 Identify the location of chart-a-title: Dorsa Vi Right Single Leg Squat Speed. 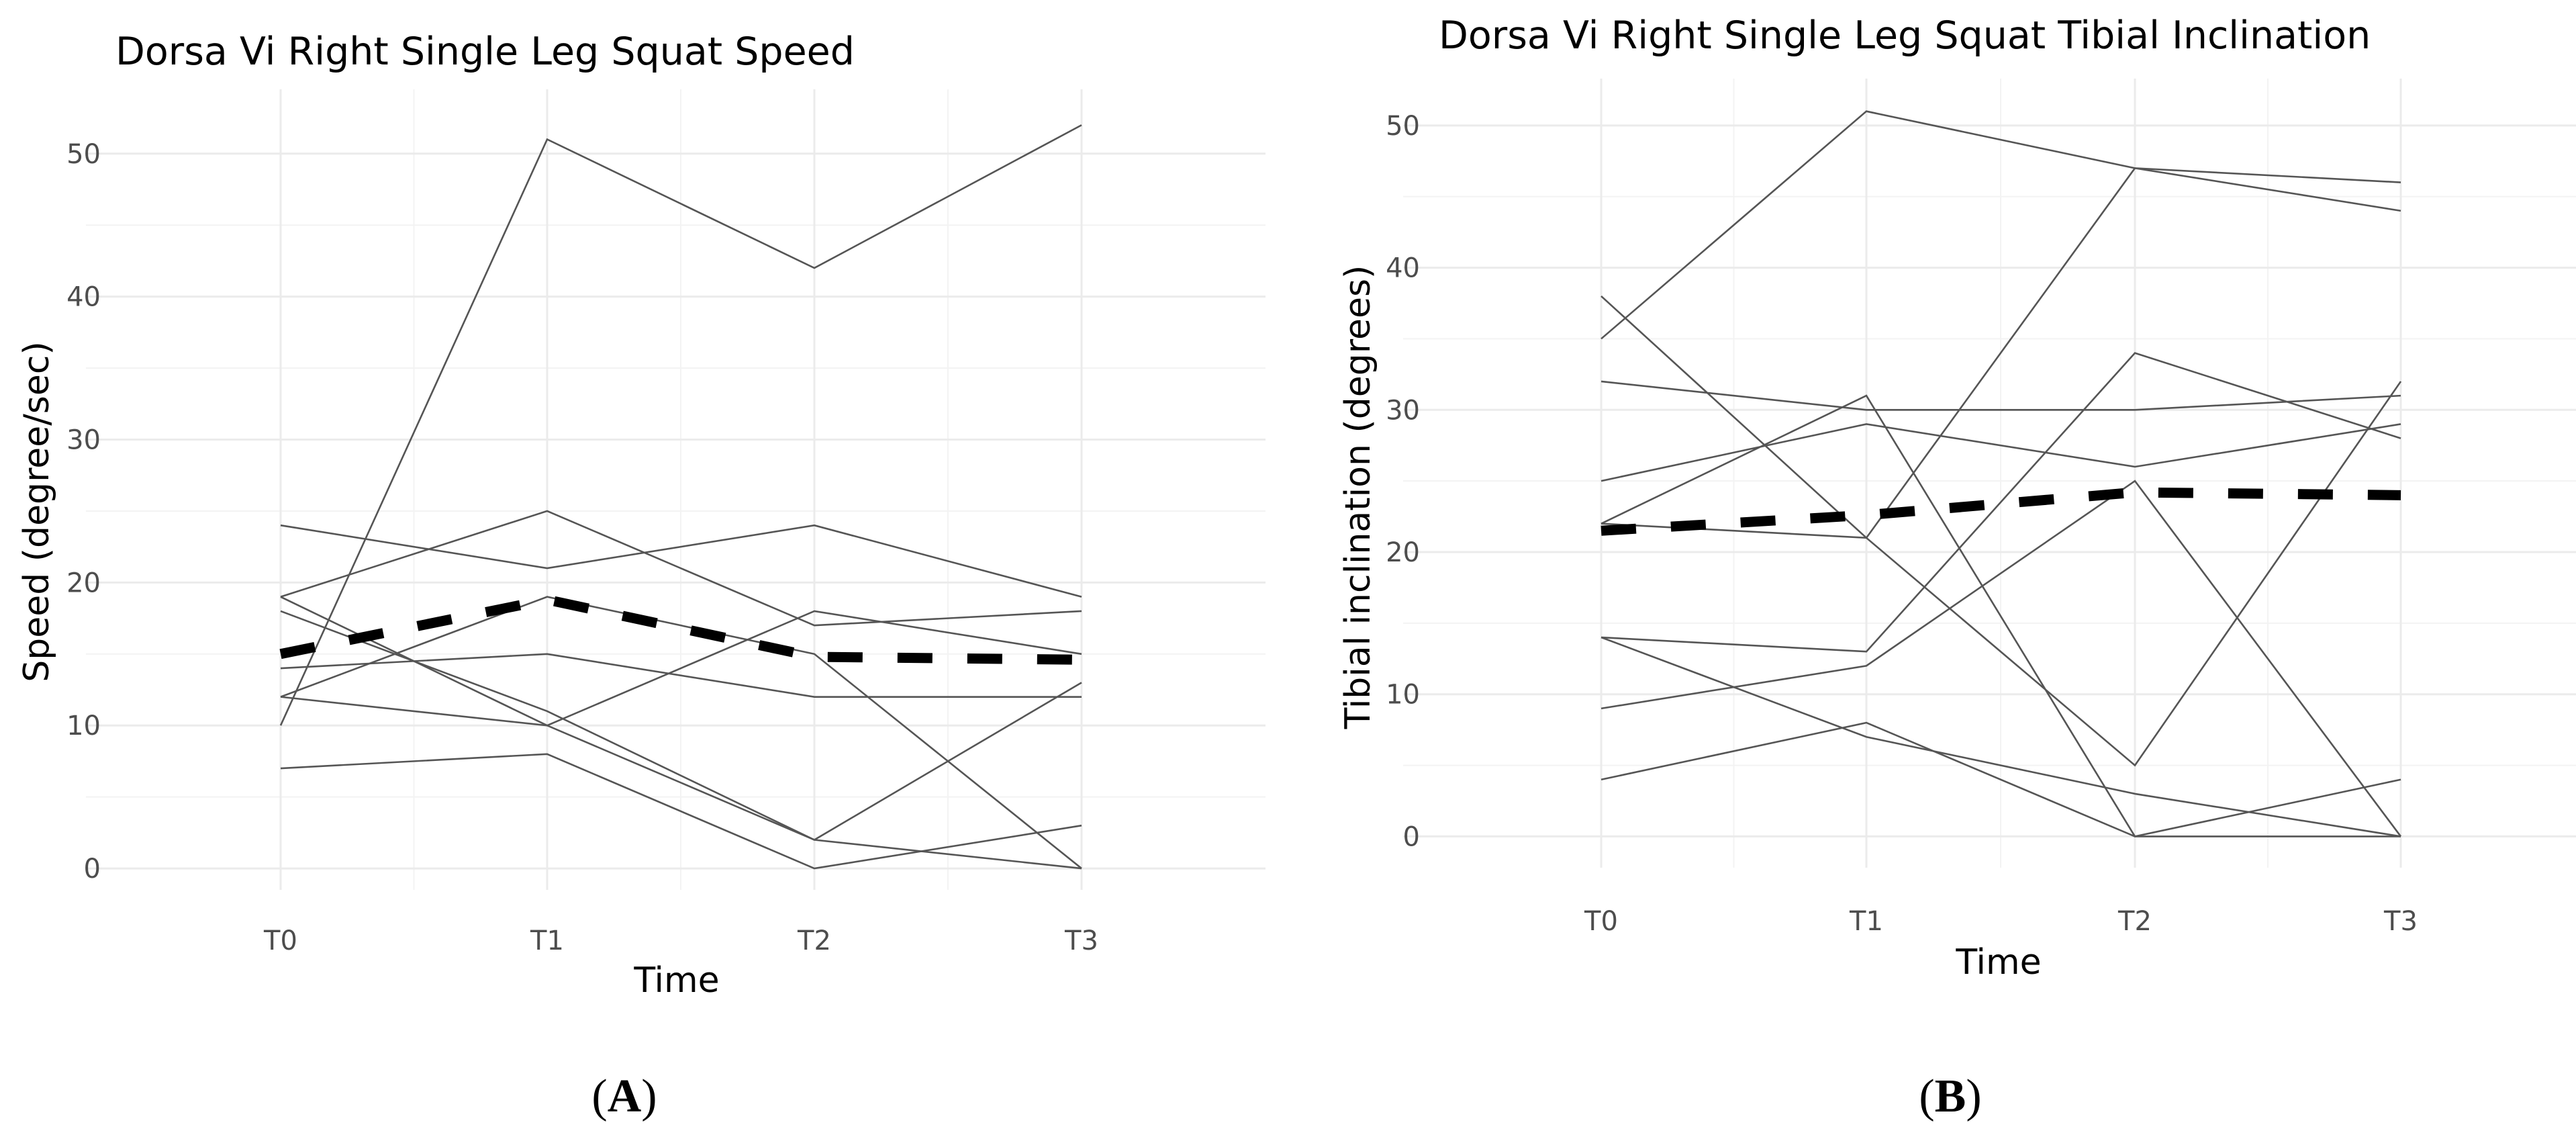
(485, 52).